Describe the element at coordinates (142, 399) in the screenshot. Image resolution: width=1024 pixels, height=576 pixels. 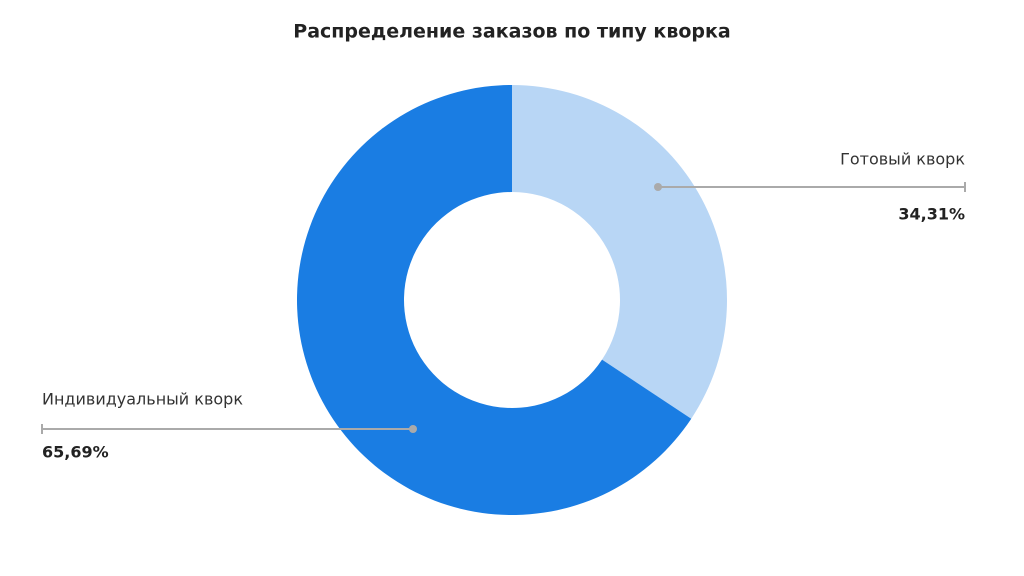
I see `category-label: Индивидуальный кворк` at that location.